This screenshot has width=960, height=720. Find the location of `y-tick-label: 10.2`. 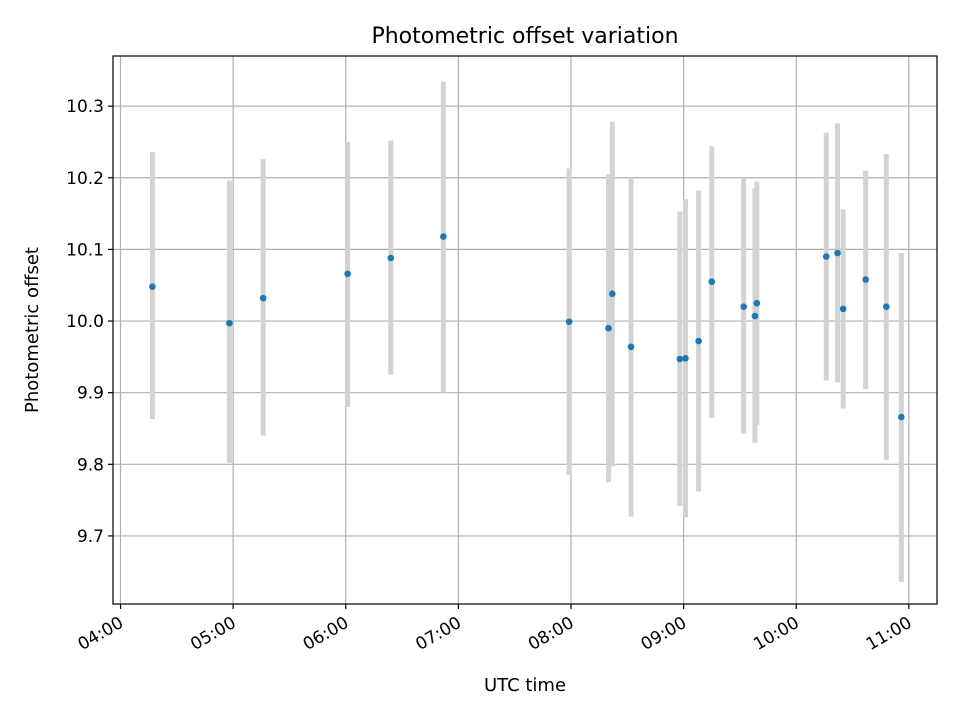

y-tick-label: 10.2 is located at coordinates (85, 179).